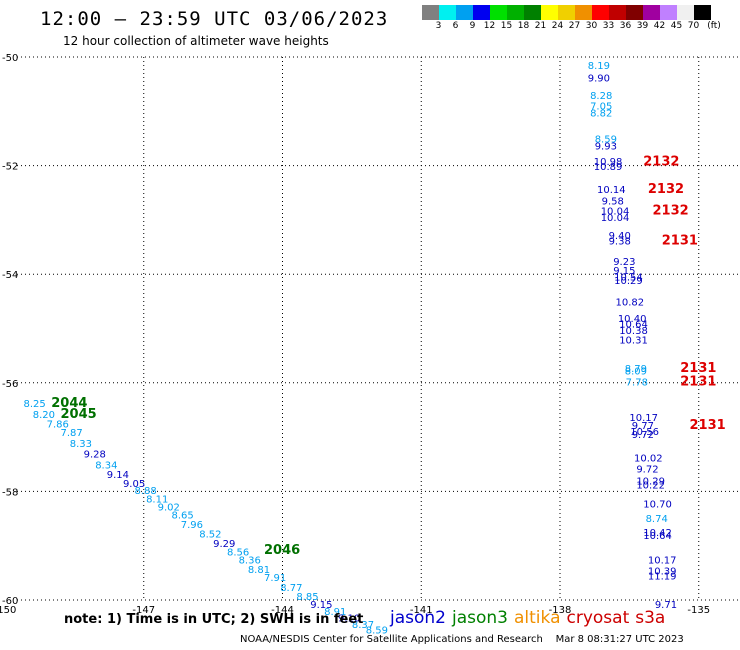 The height and width of the screenshot is (650, 740). Describe the element at coordinates (335, 612) in the screenshot. I see `wave-height-point: 8.91` at that location.